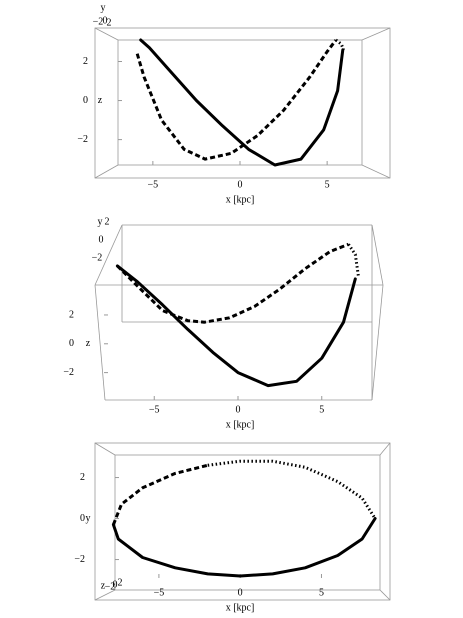  What do you see at coordinates (103, 585) in the screenshot?
I see `depth-axis-label: z` at bounding box center [103, 585].